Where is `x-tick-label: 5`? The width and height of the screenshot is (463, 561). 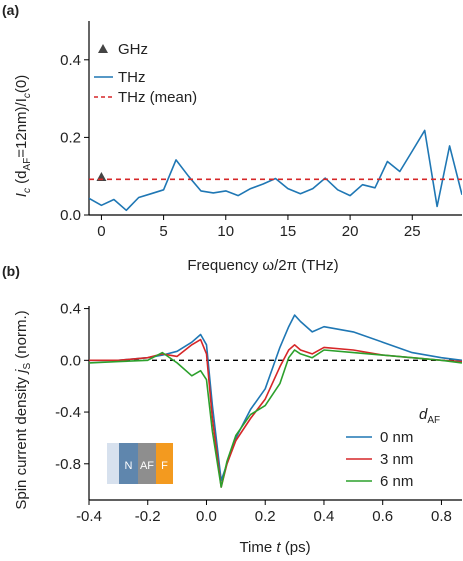 x-tick-label: 5 is located at coordinates (163, 231).